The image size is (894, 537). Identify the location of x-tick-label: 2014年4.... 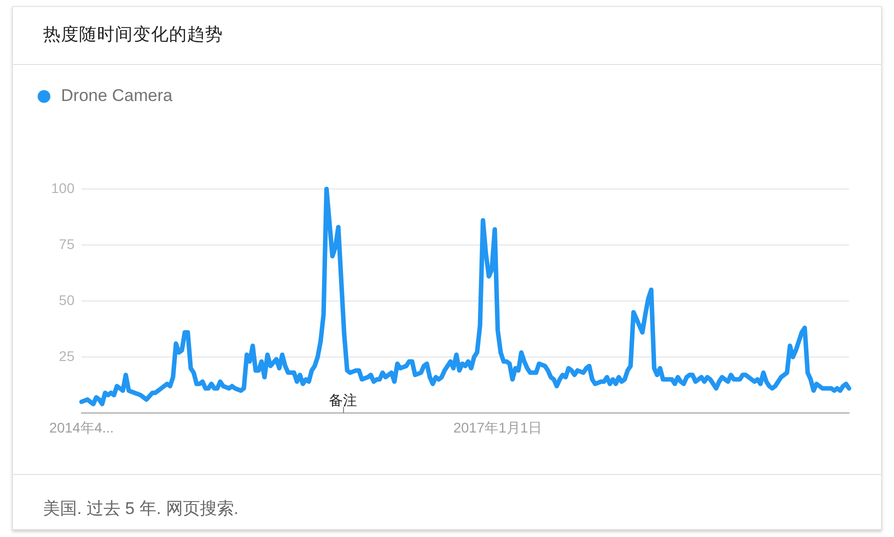
(81, 427).